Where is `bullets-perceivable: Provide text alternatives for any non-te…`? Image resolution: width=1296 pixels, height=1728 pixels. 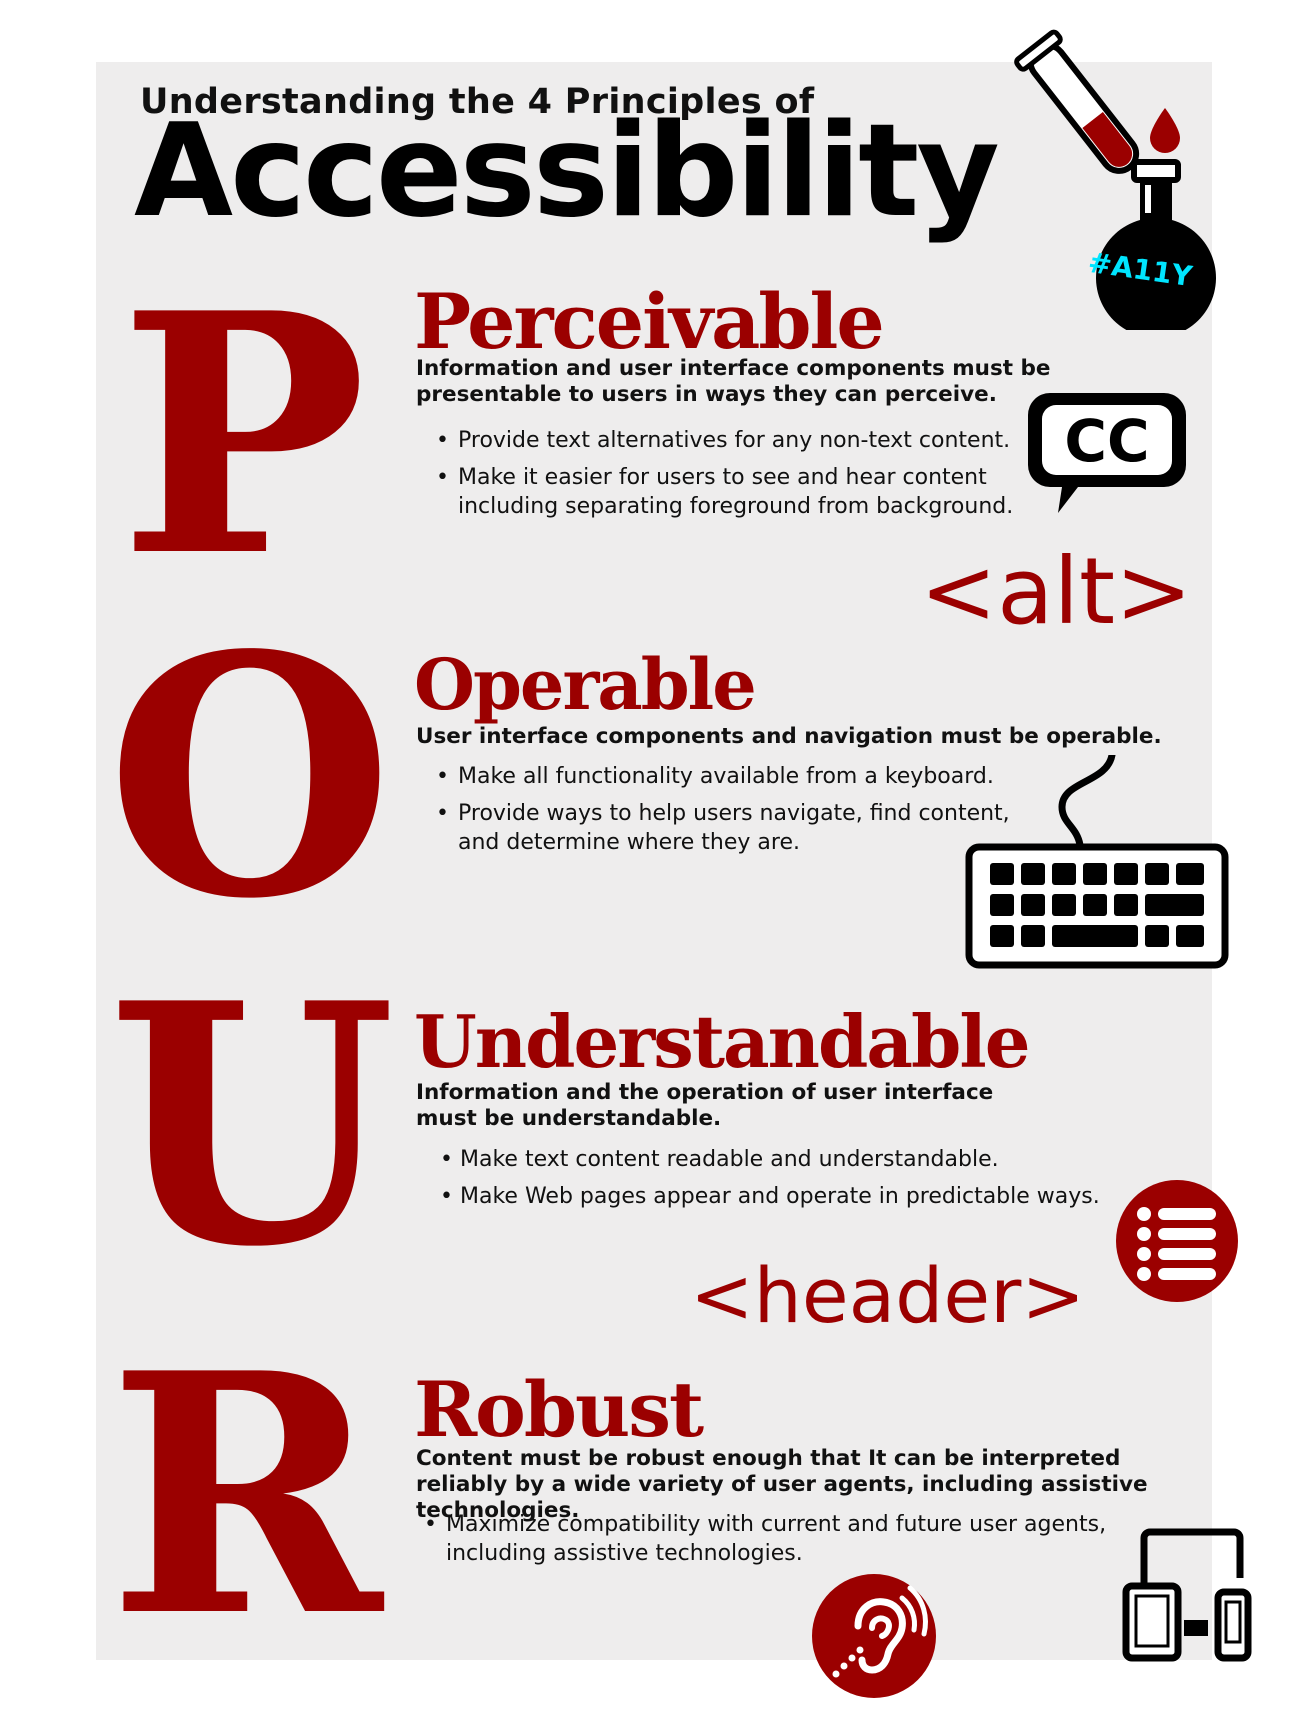 bullets-perceivable: Provide text alternatives for any non-te… is located at coordinates (736, 477).